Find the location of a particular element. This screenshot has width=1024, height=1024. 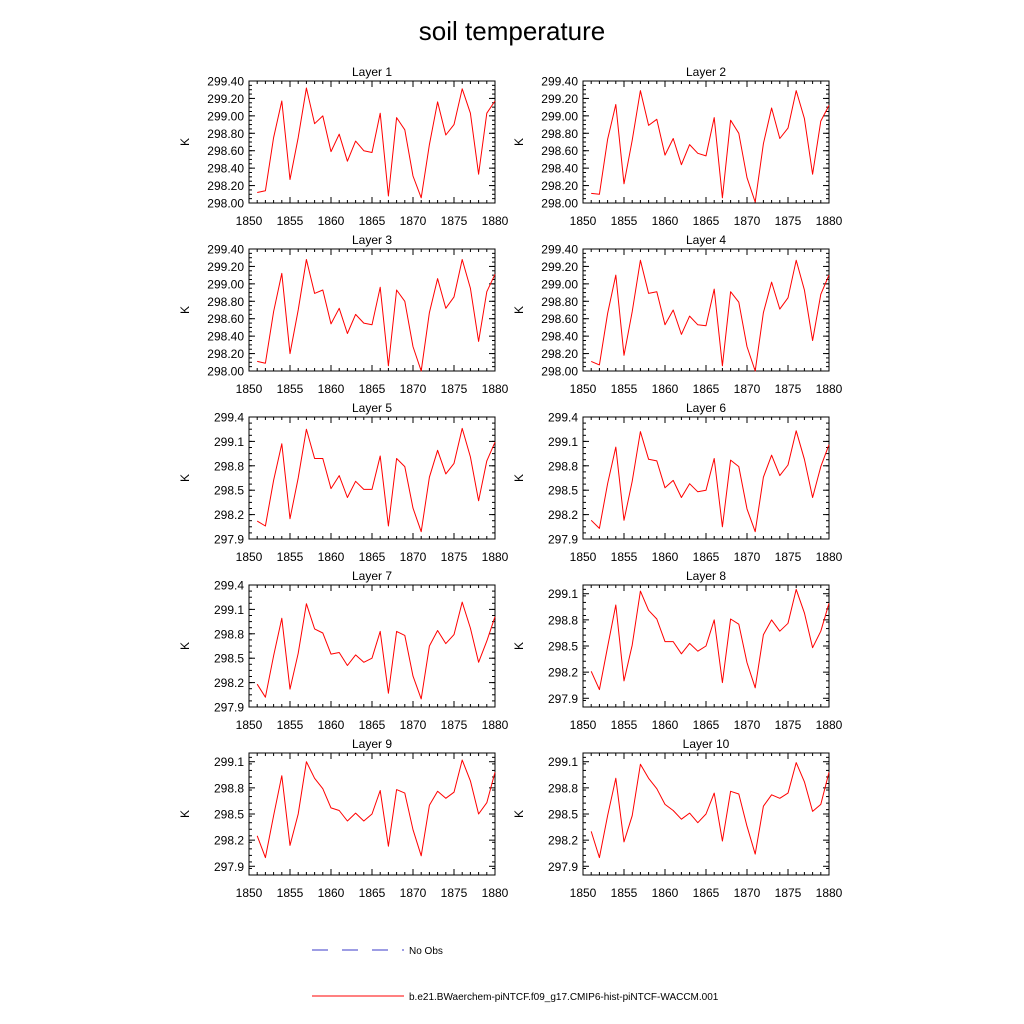

y-tick-label: 298.80 is located at coordinates (225, 302).